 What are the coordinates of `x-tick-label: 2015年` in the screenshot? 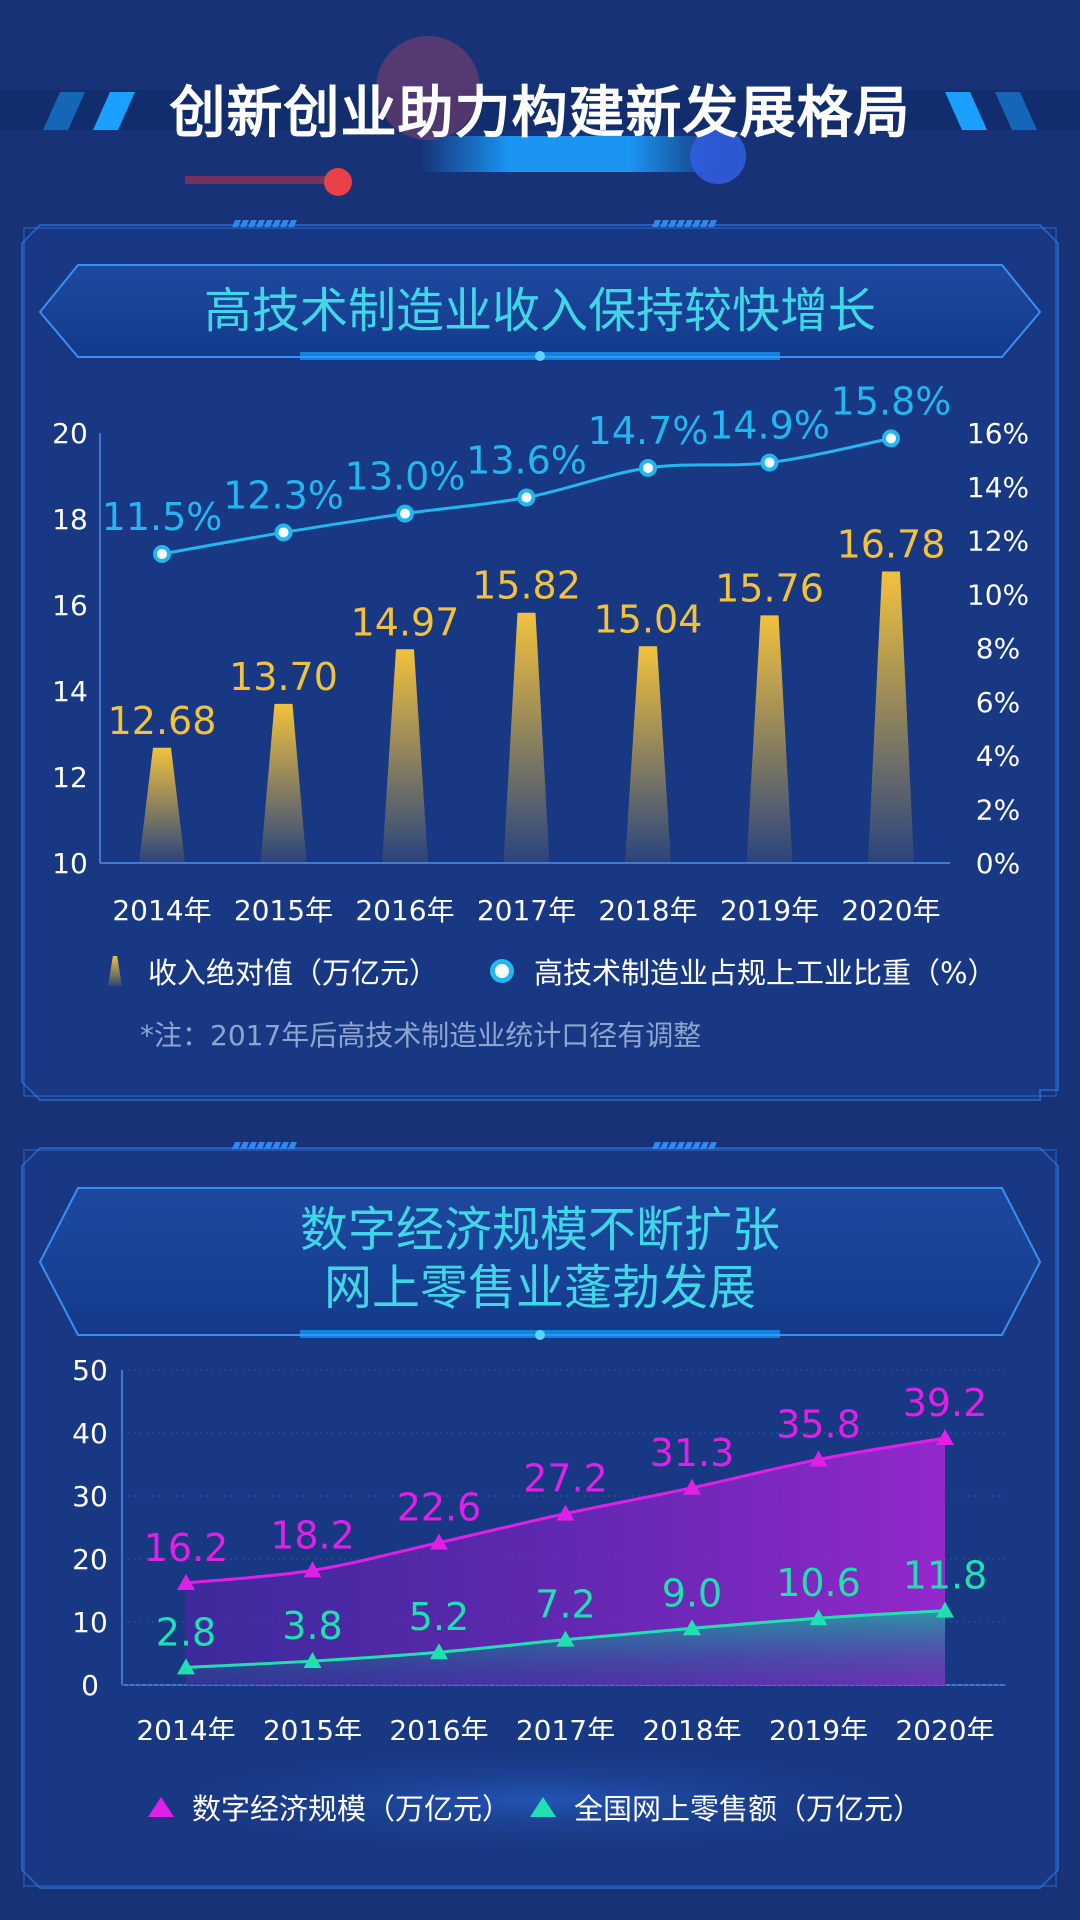 It's located at (283, 910).